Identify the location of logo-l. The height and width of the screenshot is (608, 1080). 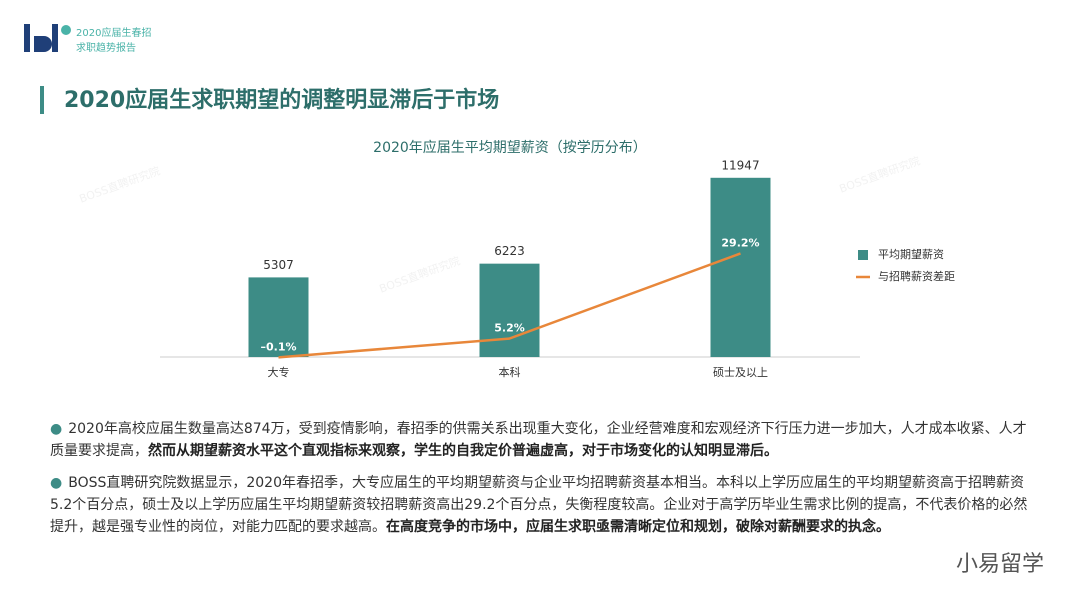
(55, 38).